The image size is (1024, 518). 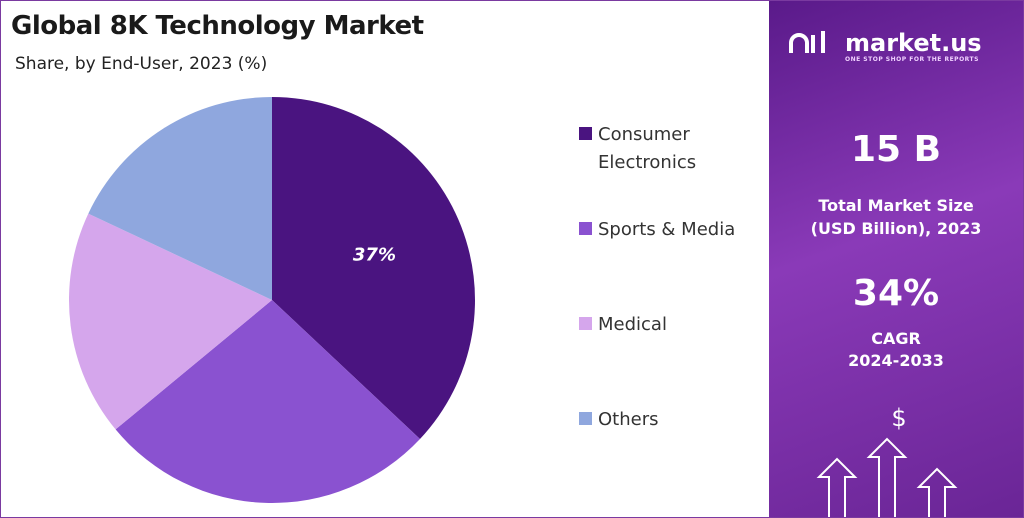 I want to click on legend-label: Others, so click(x=628, y=419).